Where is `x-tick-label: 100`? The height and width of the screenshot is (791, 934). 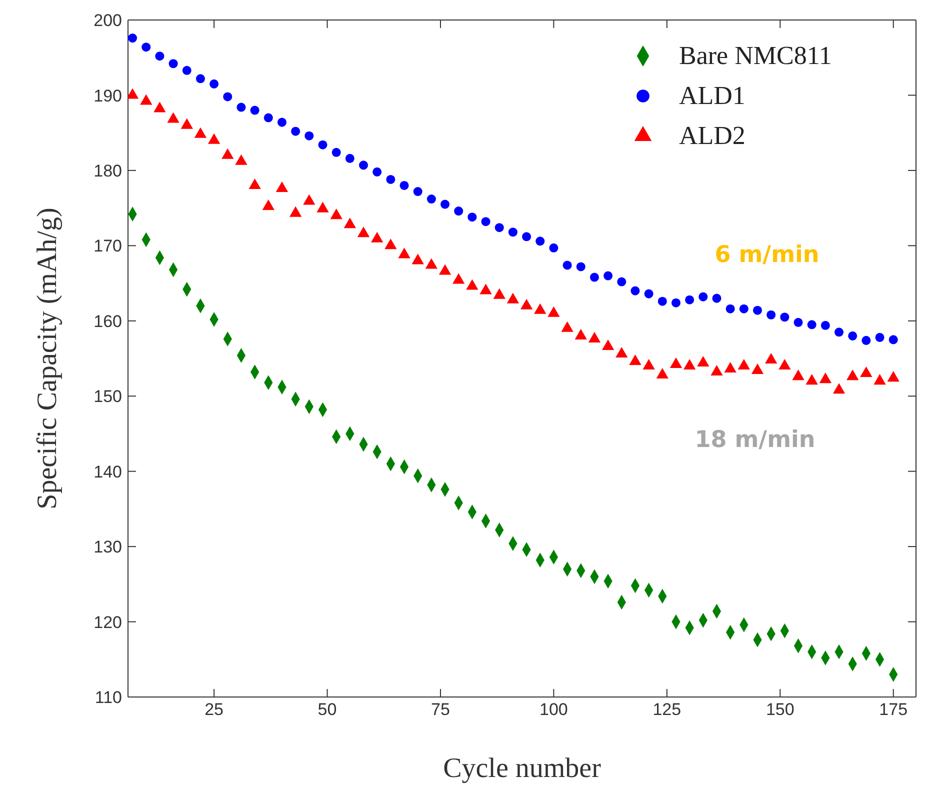 x-tick-label: 100 is located at coordinates (554, 710).